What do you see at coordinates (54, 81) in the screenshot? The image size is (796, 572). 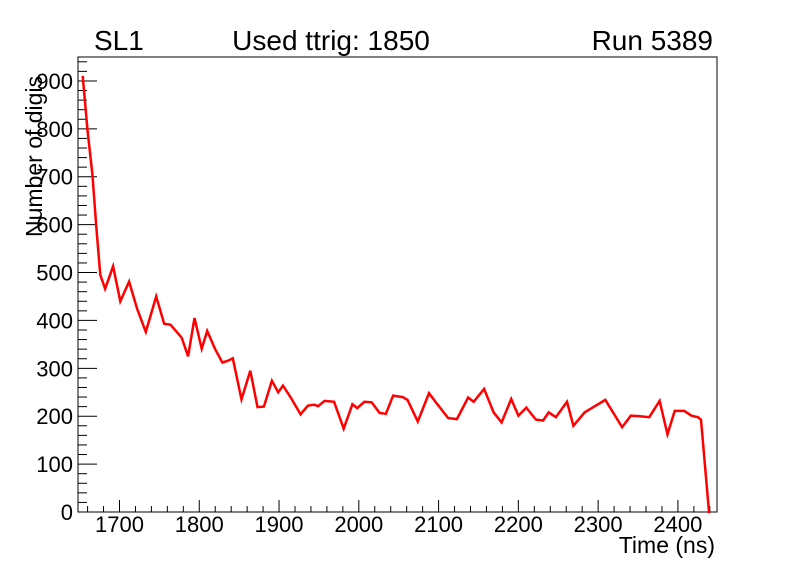 I see `y-tick-label: 900` at bounding box center [54, 81].